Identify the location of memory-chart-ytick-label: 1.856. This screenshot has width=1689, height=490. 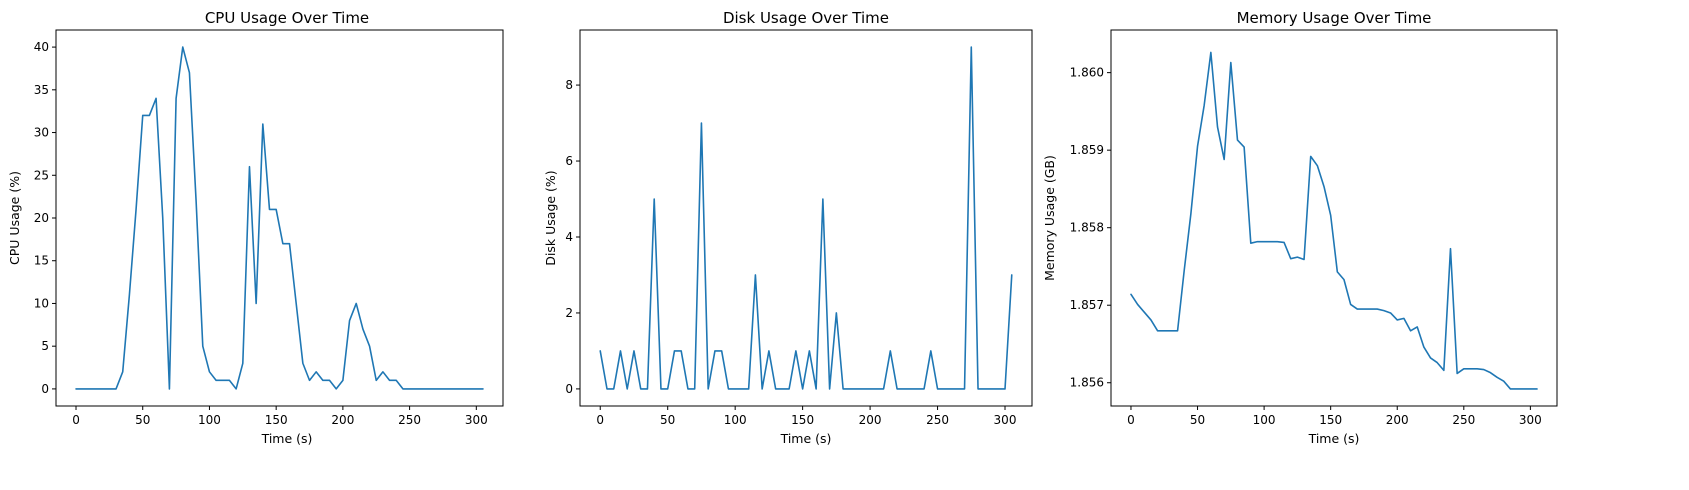
(1087, 383).